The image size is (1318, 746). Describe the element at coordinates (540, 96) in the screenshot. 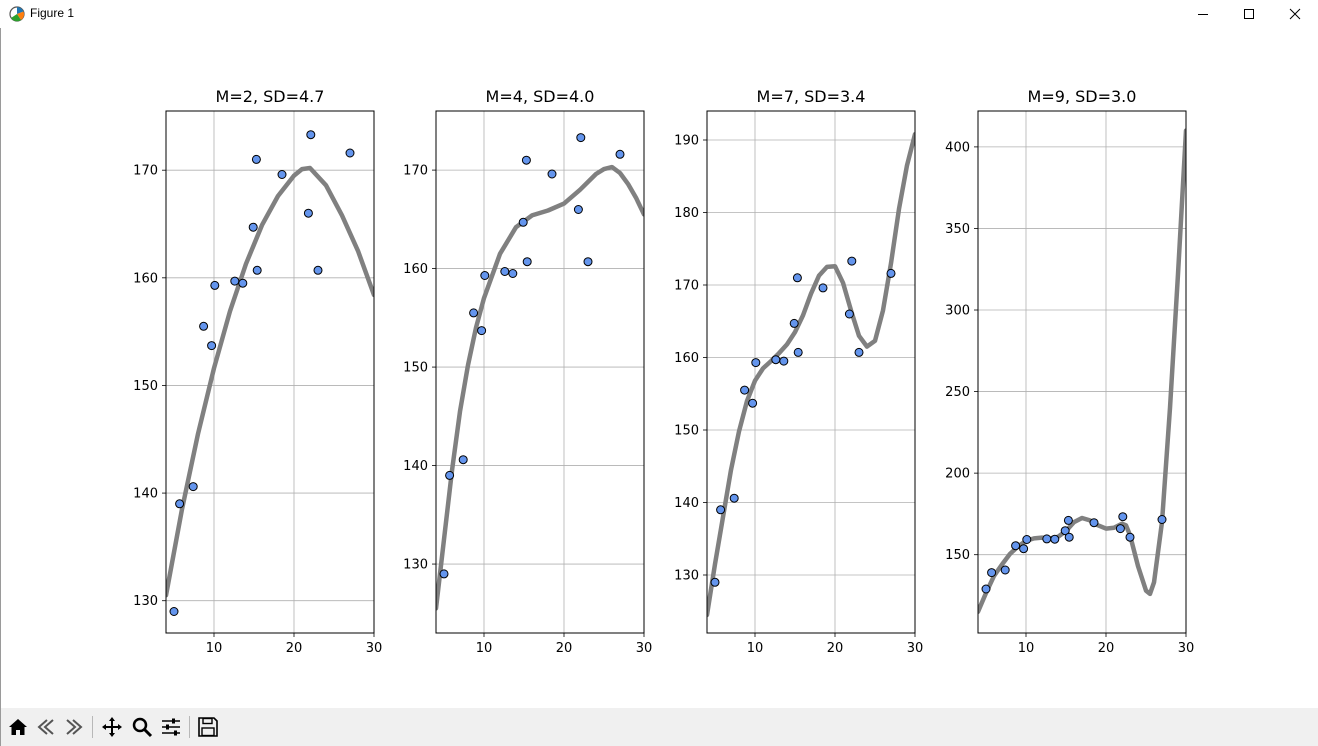

I see `subplot-title: M=4, SD=4.0` at that location.